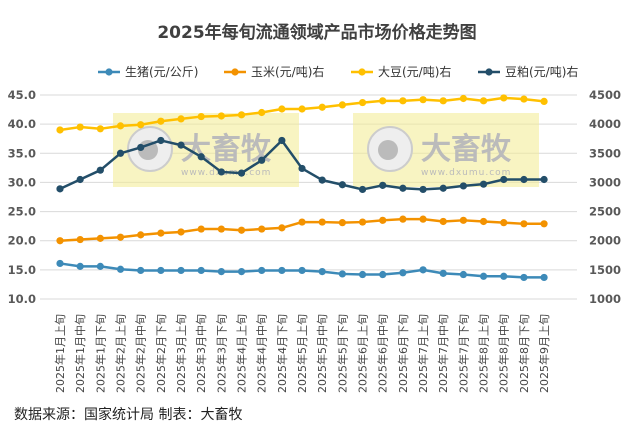 The image size is (634, 436). I want to click on x-tick: 2025年9月上旬, so click(544, 353).